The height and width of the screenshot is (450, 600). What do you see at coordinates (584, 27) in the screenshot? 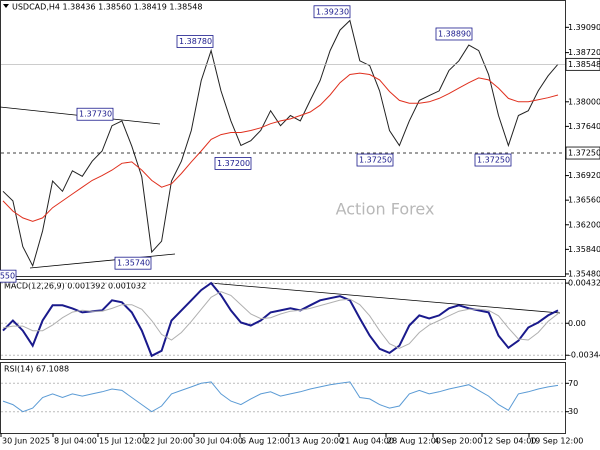
I see `y-tick-label: 1.39090` at bounding box center [584, 27].